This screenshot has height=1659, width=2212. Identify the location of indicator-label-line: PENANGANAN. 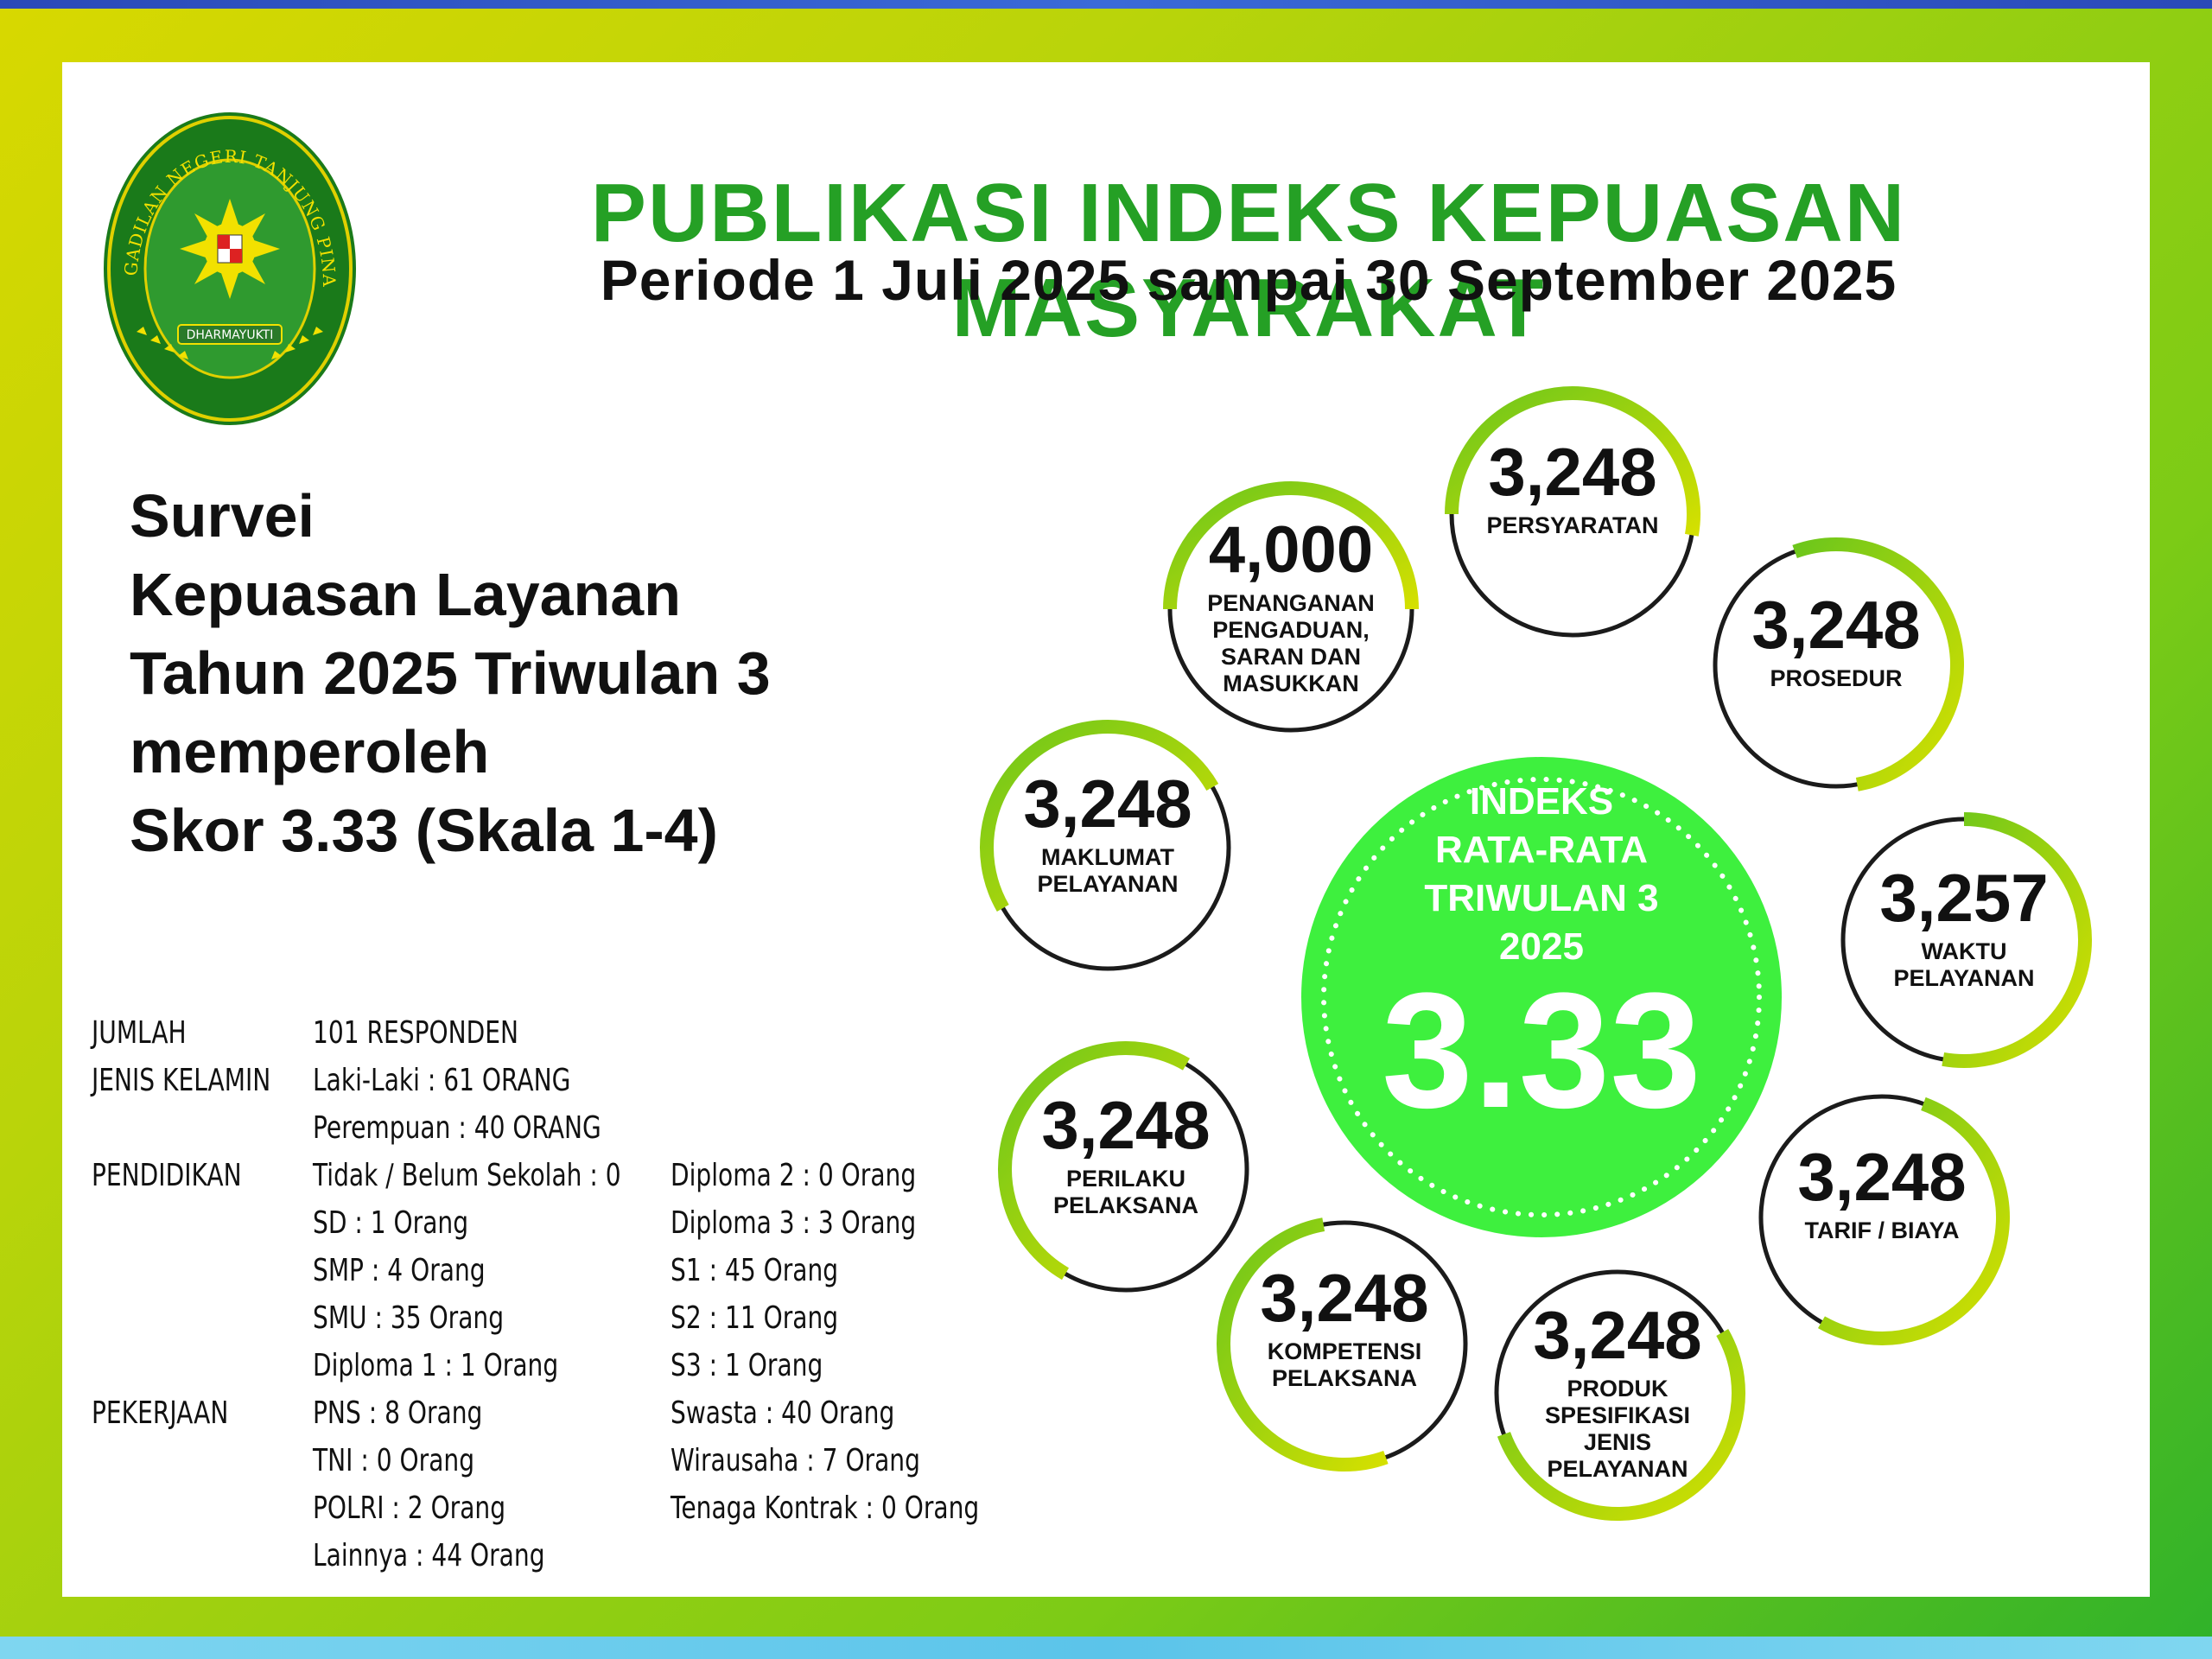
(1291, 603).